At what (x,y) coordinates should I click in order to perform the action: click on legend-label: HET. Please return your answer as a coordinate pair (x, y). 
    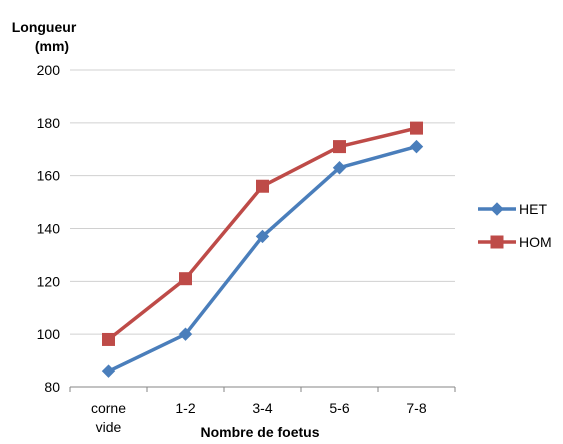
    Looking at the image, I should click on (533, 209).